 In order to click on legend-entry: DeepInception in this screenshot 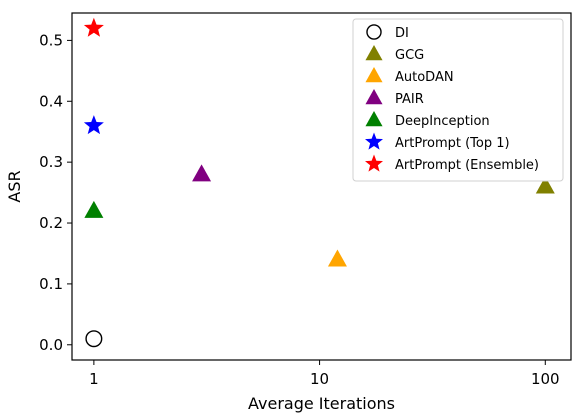, I will do `click(442, 121)`.